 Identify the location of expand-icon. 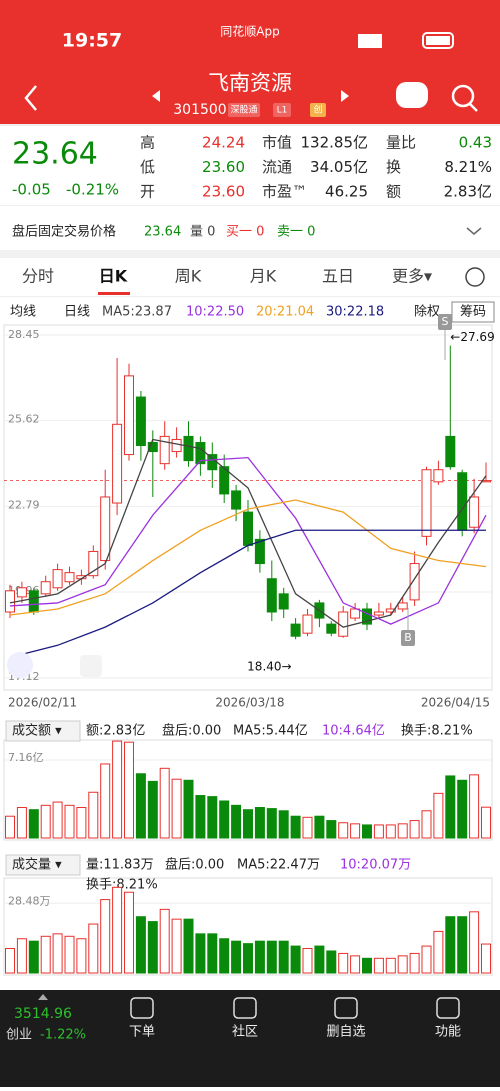
(474, 231).